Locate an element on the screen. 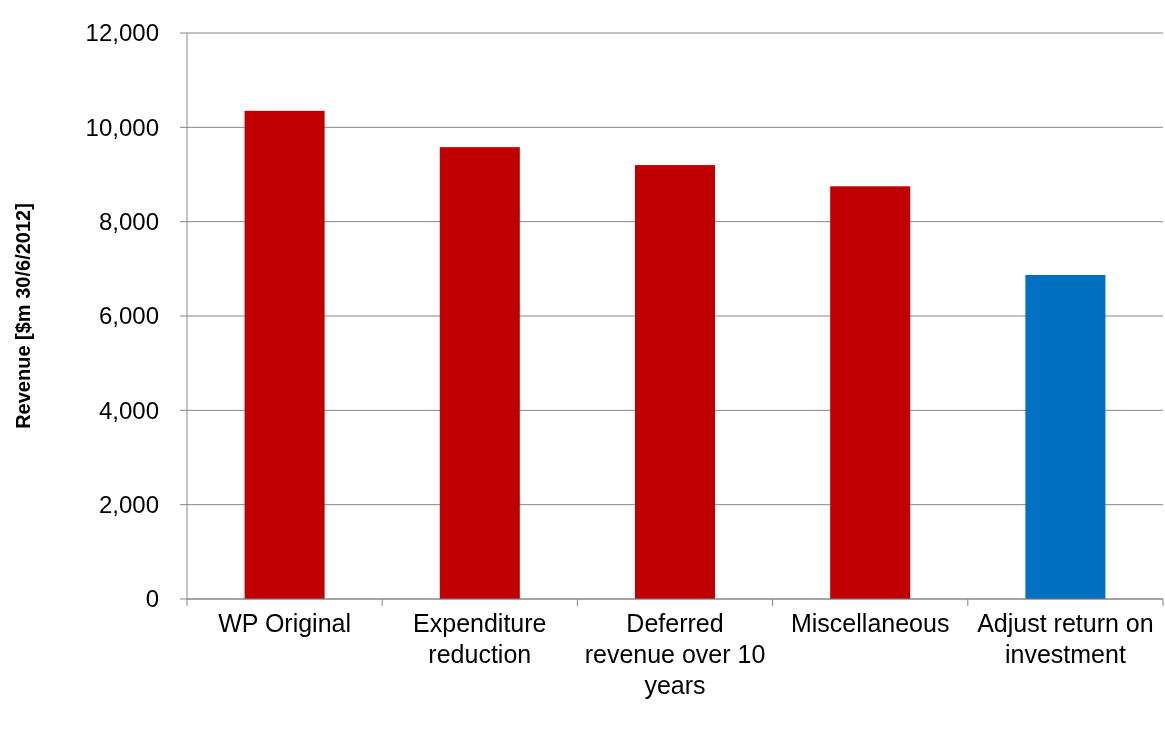 The width and height of the screenshot is (1165, 734). y-tick-label: 0 is located at coordinates (152, 599).